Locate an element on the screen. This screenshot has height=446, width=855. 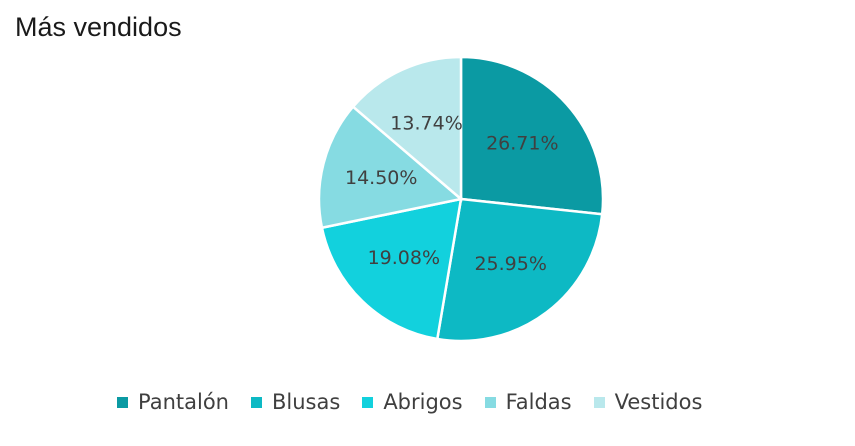
legend-label-abrigos: Abrigos is located at coordinates (423, 402).